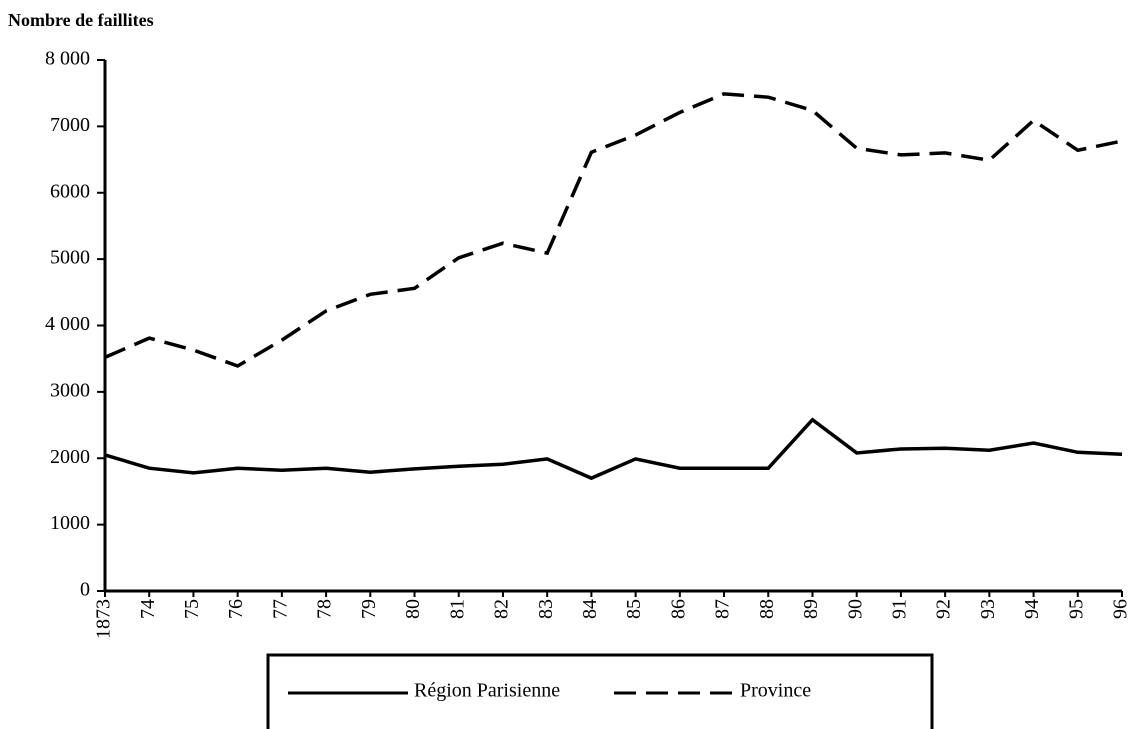 This screenshot has width=1129, height=729. What do you see at coordinates (723, 609) in the screenshot?
I see `x-tick-label: 87` at bounding box center [723, 609].